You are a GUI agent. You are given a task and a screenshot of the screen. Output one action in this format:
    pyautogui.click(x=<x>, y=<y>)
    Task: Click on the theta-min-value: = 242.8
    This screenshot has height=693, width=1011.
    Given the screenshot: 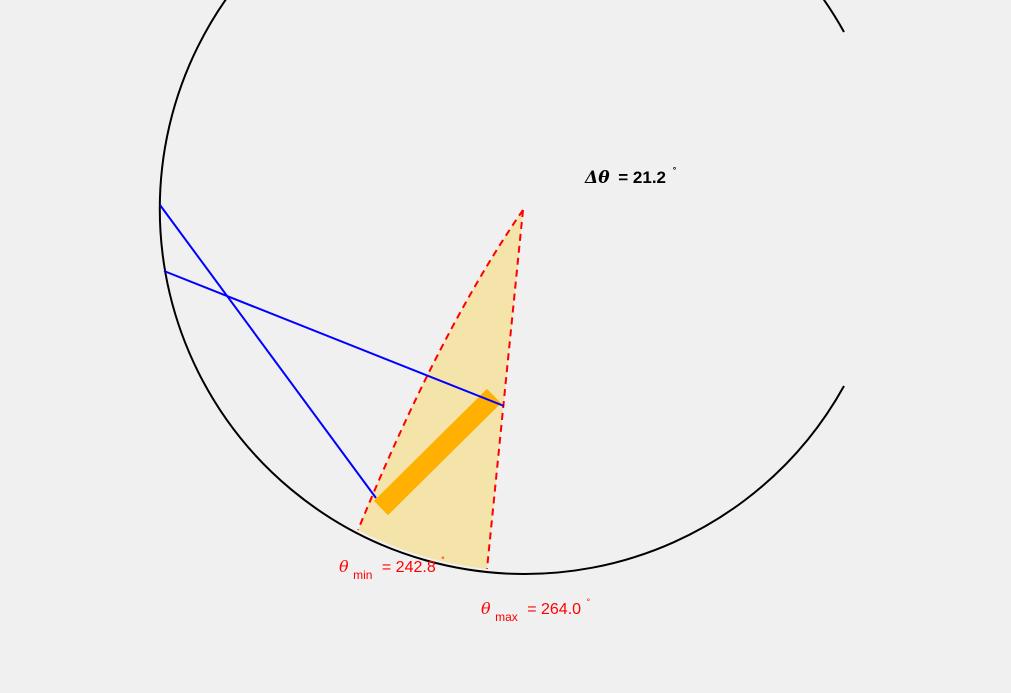 What is the action you would take?
    pyautogui.click(x=409, y=567)
    